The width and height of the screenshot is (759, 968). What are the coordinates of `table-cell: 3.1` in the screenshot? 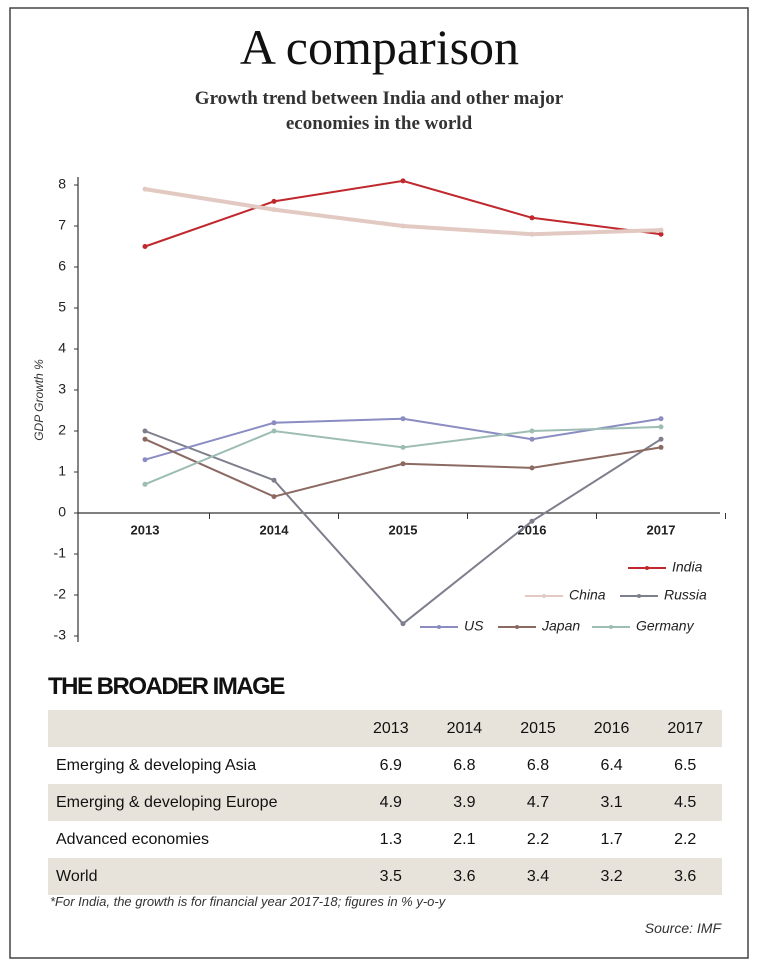 It's located at (611, 802).